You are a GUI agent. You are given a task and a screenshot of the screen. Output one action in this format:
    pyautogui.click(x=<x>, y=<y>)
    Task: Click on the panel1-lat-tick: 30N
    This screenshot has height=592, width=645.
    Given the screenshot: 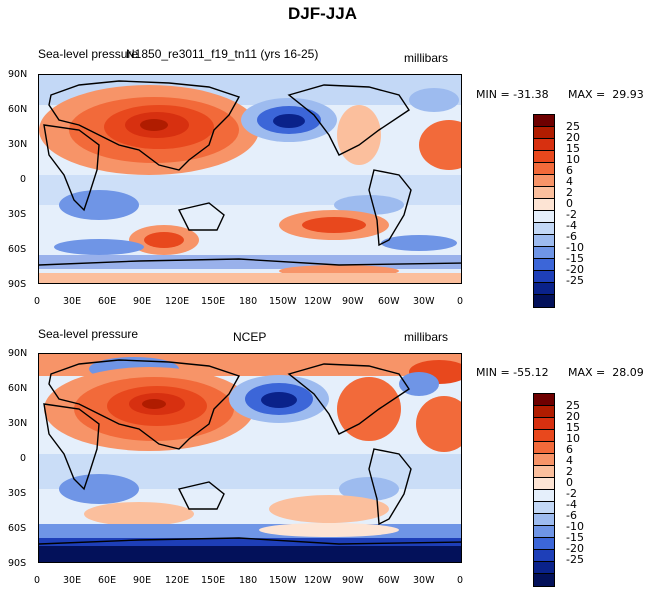 What is the action you would take?
    pyautogui.click(x=18, y=144)
    